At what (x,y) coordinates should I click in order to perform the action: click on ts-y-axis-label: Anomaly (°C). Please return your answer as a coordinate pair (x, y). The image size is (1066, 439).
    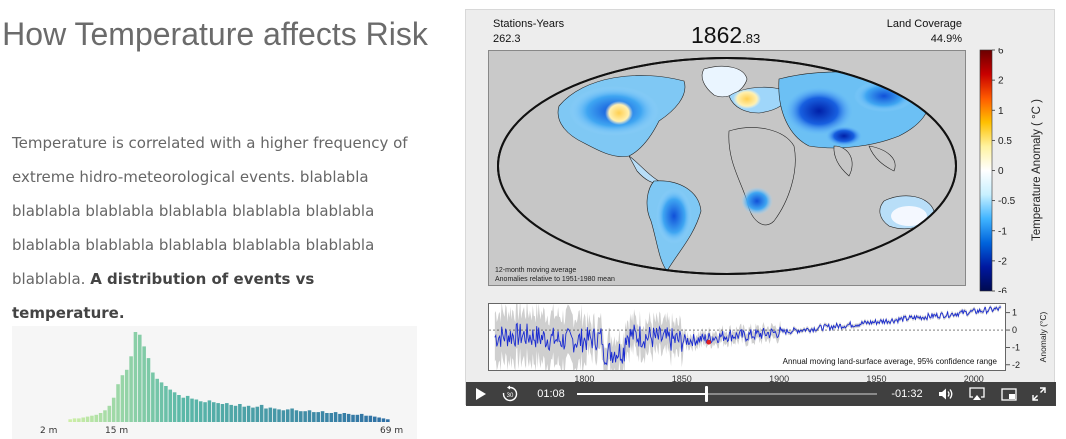
    Looking at the image, I should click on (1043, 337).